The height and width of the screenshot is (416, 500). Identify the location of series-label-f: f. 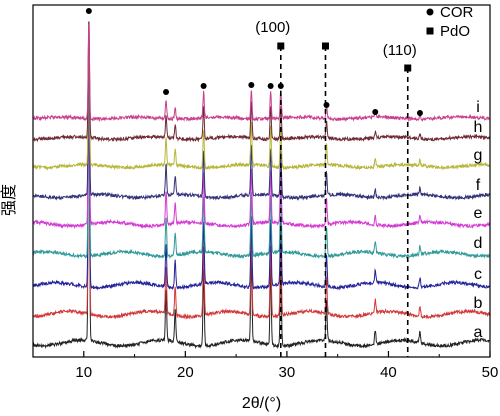
(478, 185).